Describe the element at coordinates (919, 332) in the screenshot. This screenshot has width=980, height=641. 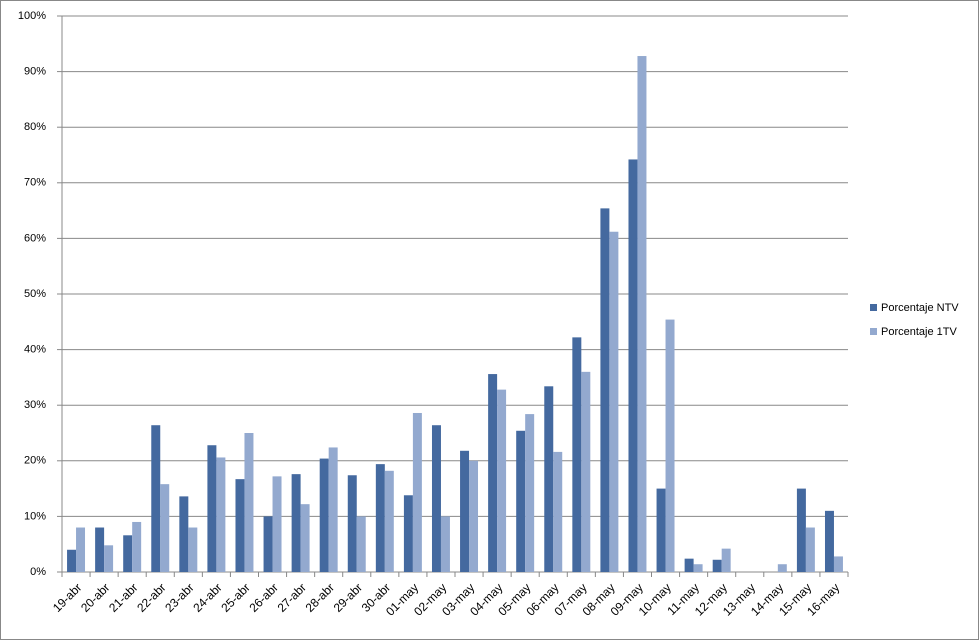
I see `legend-label: Porcentaje 1TV` at that location.